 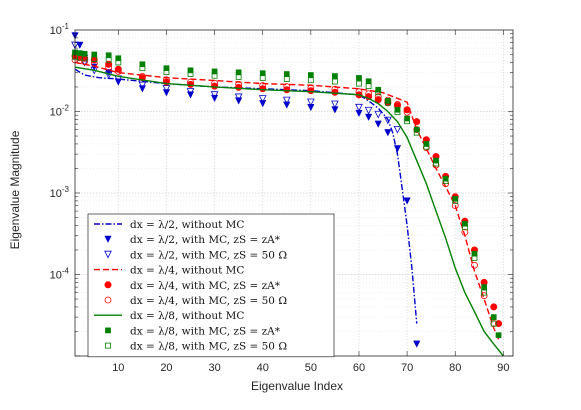 I want to click on y-axis-label: Eigenvalue Magnitude, so click(x=15, y=189).